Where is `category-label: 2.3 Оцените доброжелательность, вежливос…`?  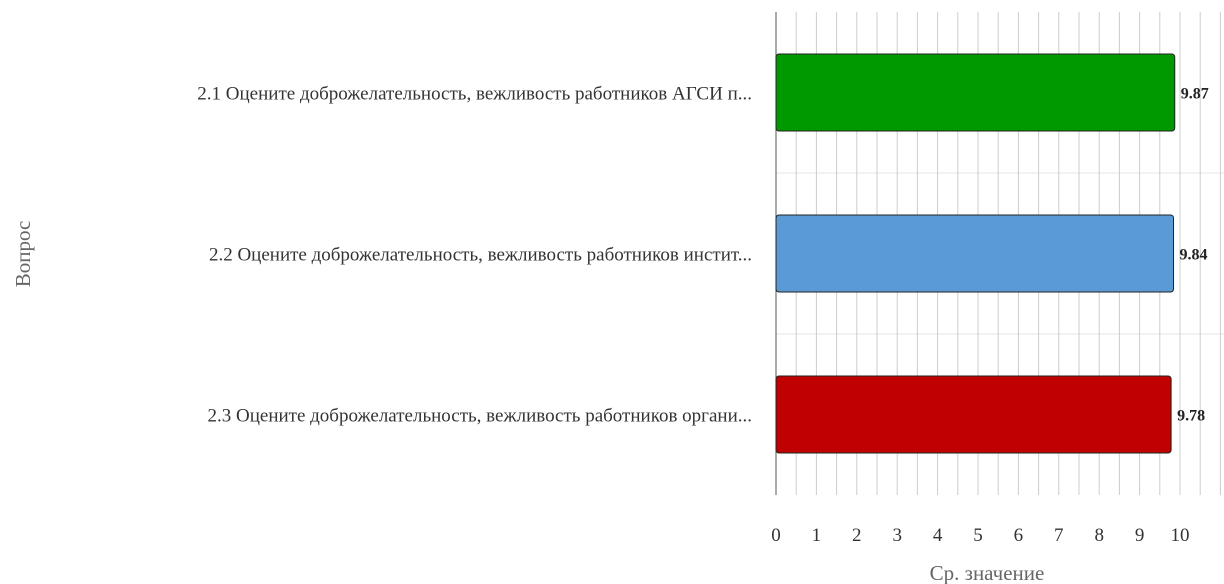
category-label: 2.3 Оцените доброжелательность, вежливос… is located at coordinates (480, 416).